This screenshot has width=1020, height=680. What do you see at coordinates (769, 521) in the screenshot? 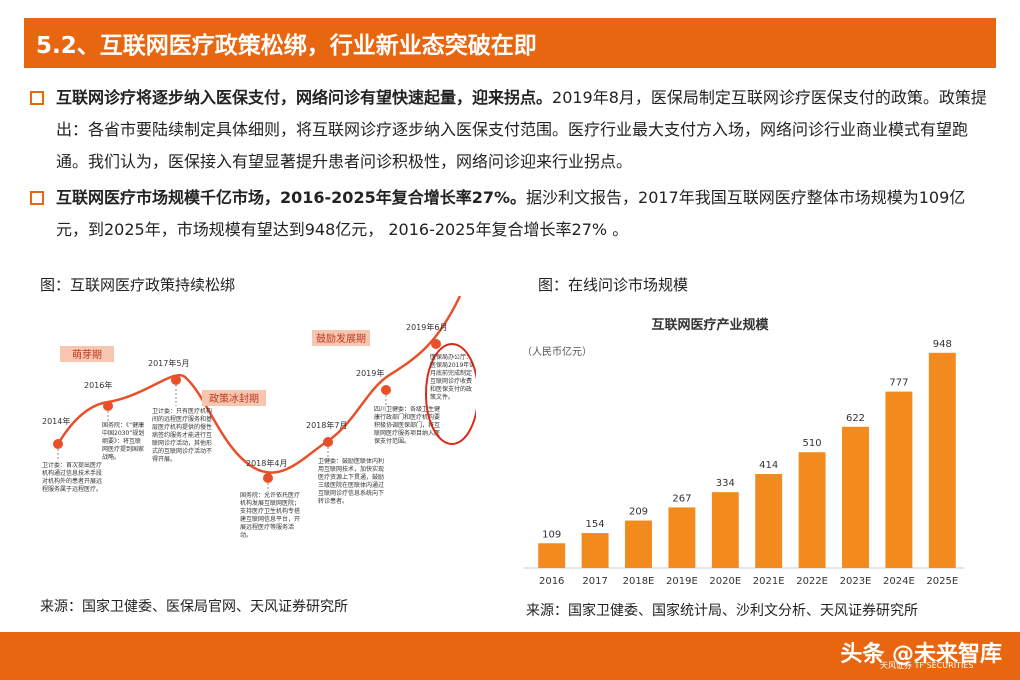
I see `bar-2021E` at bounding box center [769, 521].